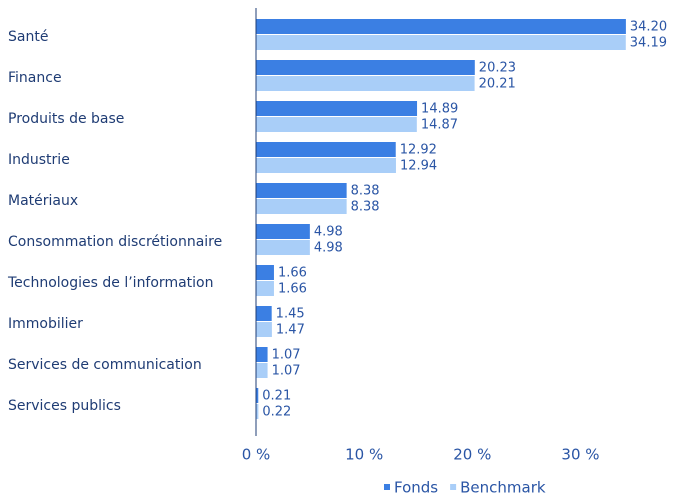 This screenshot has height=501, width=673. I want to click on value-label: 20.23, so click(497, 68).